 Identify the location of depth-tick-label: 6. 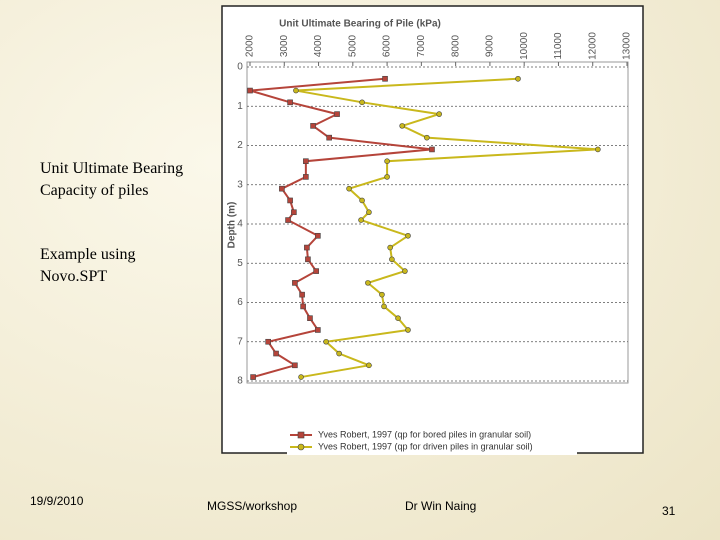
(240, 302).